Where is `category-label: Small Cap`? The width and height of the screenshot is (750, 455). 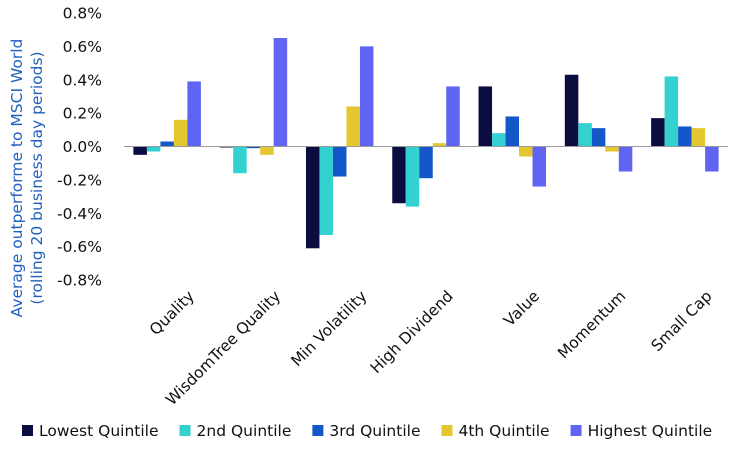 category-label: Small Cap is located at coordinates (682, 321).